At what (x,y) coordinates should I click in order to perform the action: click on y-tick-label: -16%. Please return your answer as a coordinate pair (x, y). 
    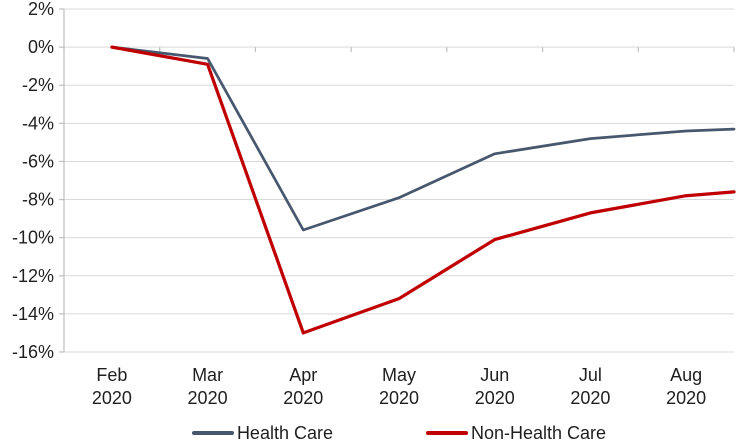
    Looking at the image, I should click on (33, 352).